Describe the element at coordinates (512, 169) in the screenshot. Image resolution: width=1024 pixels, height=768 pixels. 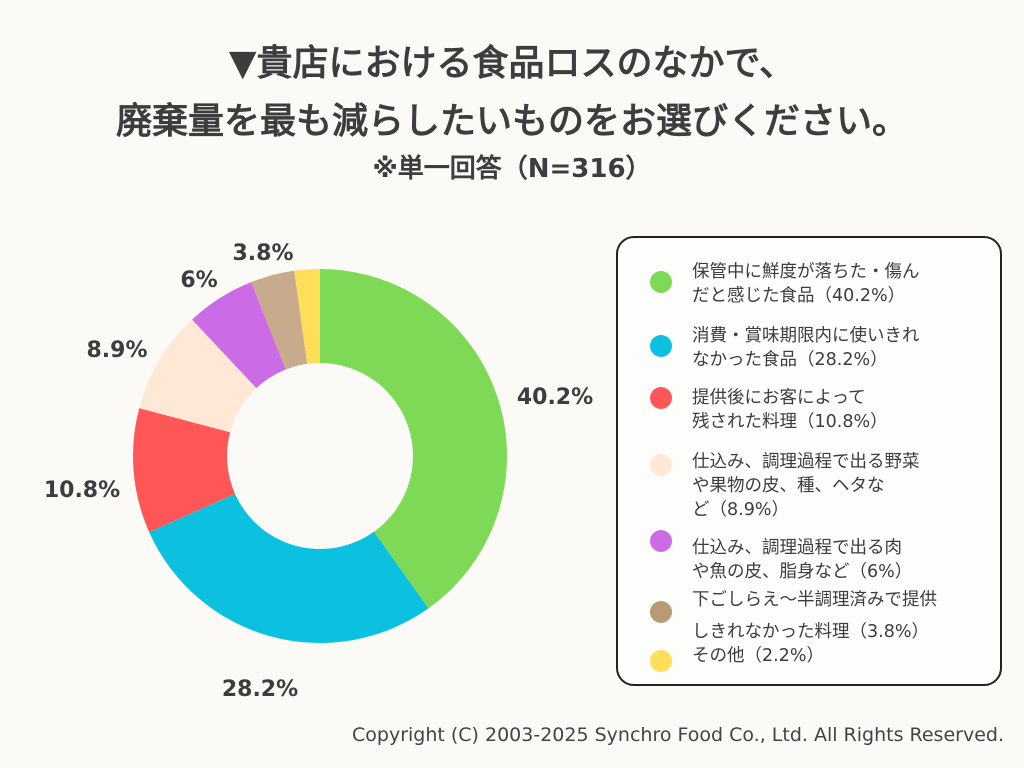
I see `chart-subtitle: ※単一回答（N=316）` at that location.